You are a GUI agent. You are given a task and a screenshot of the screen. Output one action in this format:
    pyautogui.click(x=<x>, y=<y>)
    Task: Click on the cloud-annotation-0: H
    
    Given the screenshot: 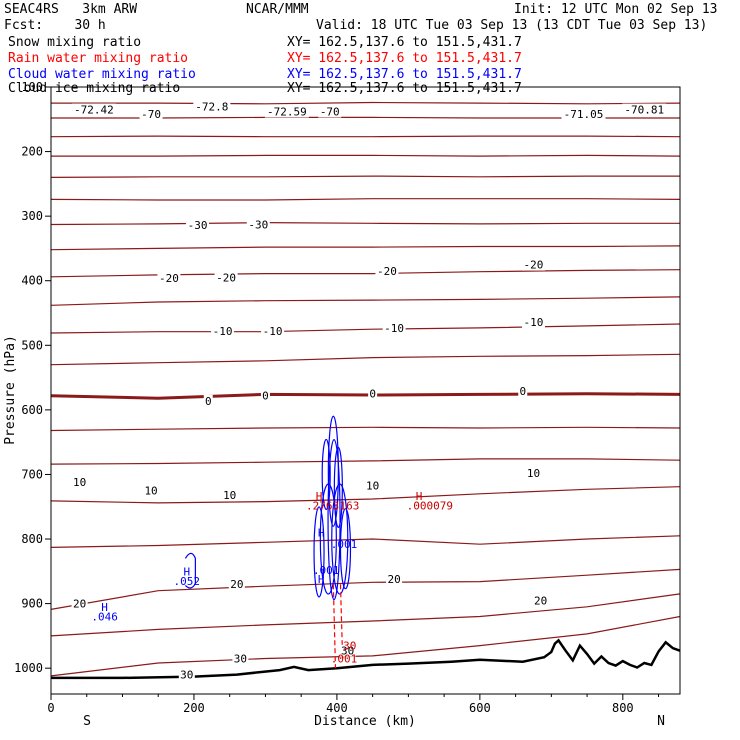 What is the action you would take?
    pyautogui.click(x=186, y=571)
    